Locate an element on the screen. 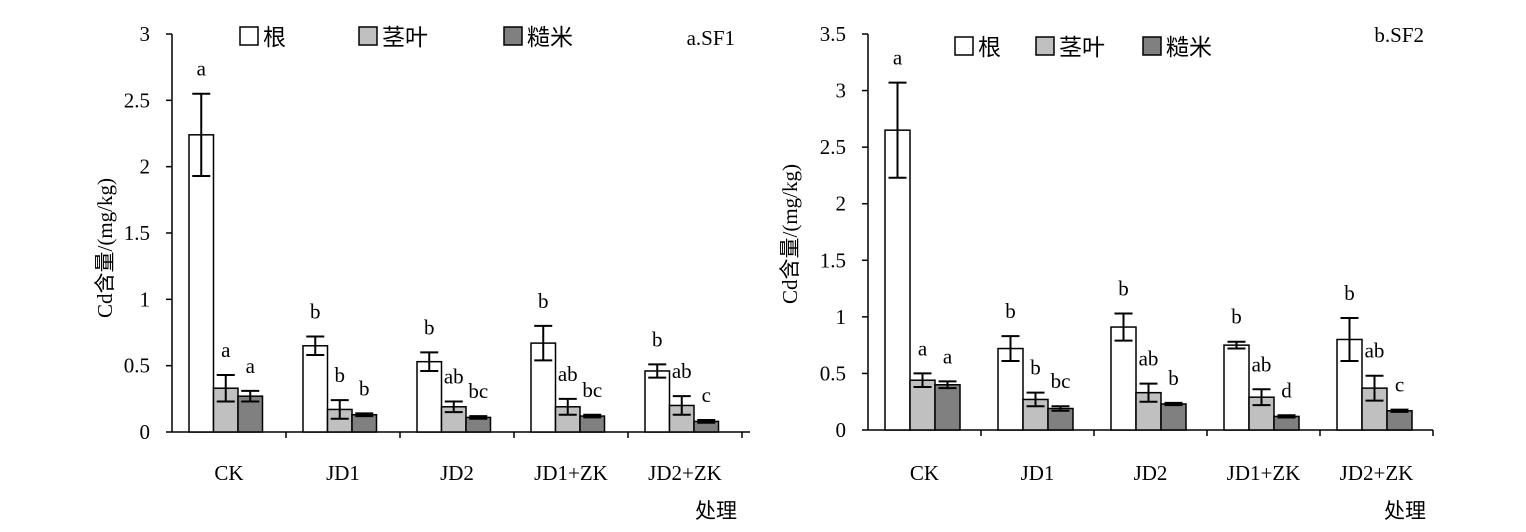 This screenshot has width=1526, height=532. significance-label: d is located at coordinates (1286, 390).